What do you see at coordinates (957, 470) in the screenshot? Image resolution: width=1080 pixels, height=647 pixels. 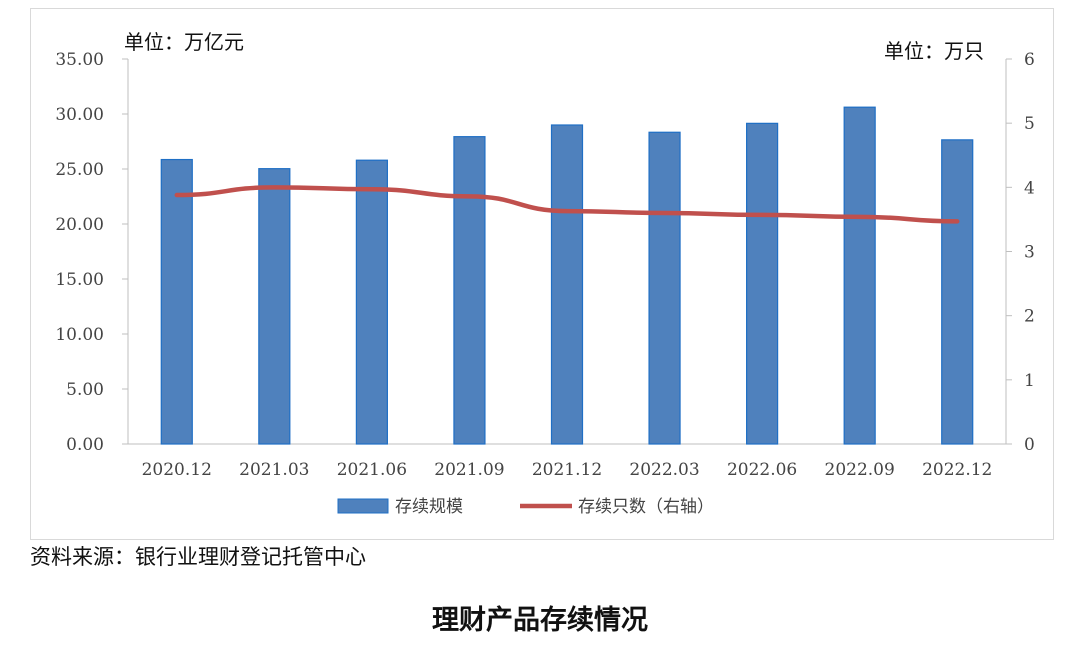 I see `x-tick-label: 2022.12` at bounding box center [957, 470].